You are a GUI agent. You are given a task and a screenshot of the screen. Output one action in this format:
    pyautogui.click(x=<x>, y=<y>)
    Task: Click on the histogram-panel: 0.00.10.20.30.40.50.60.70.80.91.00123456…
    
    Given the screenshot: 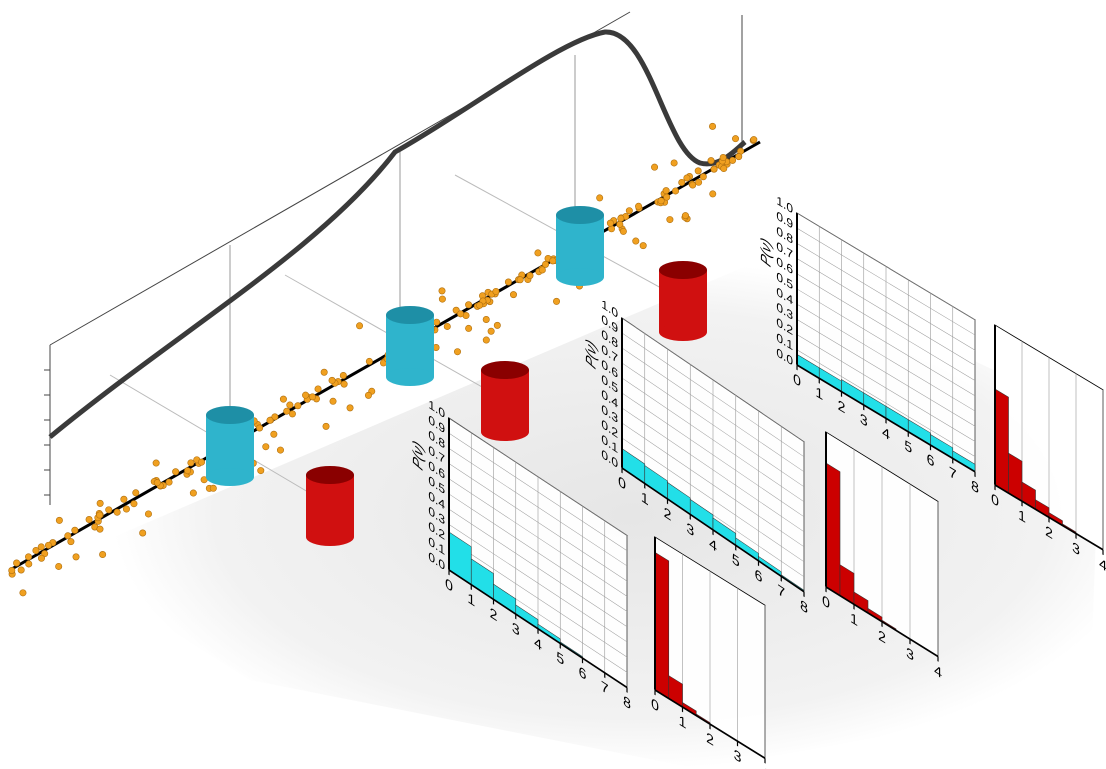 What is the action you would take?
    pyautogui.click(x=869, y=345)
    